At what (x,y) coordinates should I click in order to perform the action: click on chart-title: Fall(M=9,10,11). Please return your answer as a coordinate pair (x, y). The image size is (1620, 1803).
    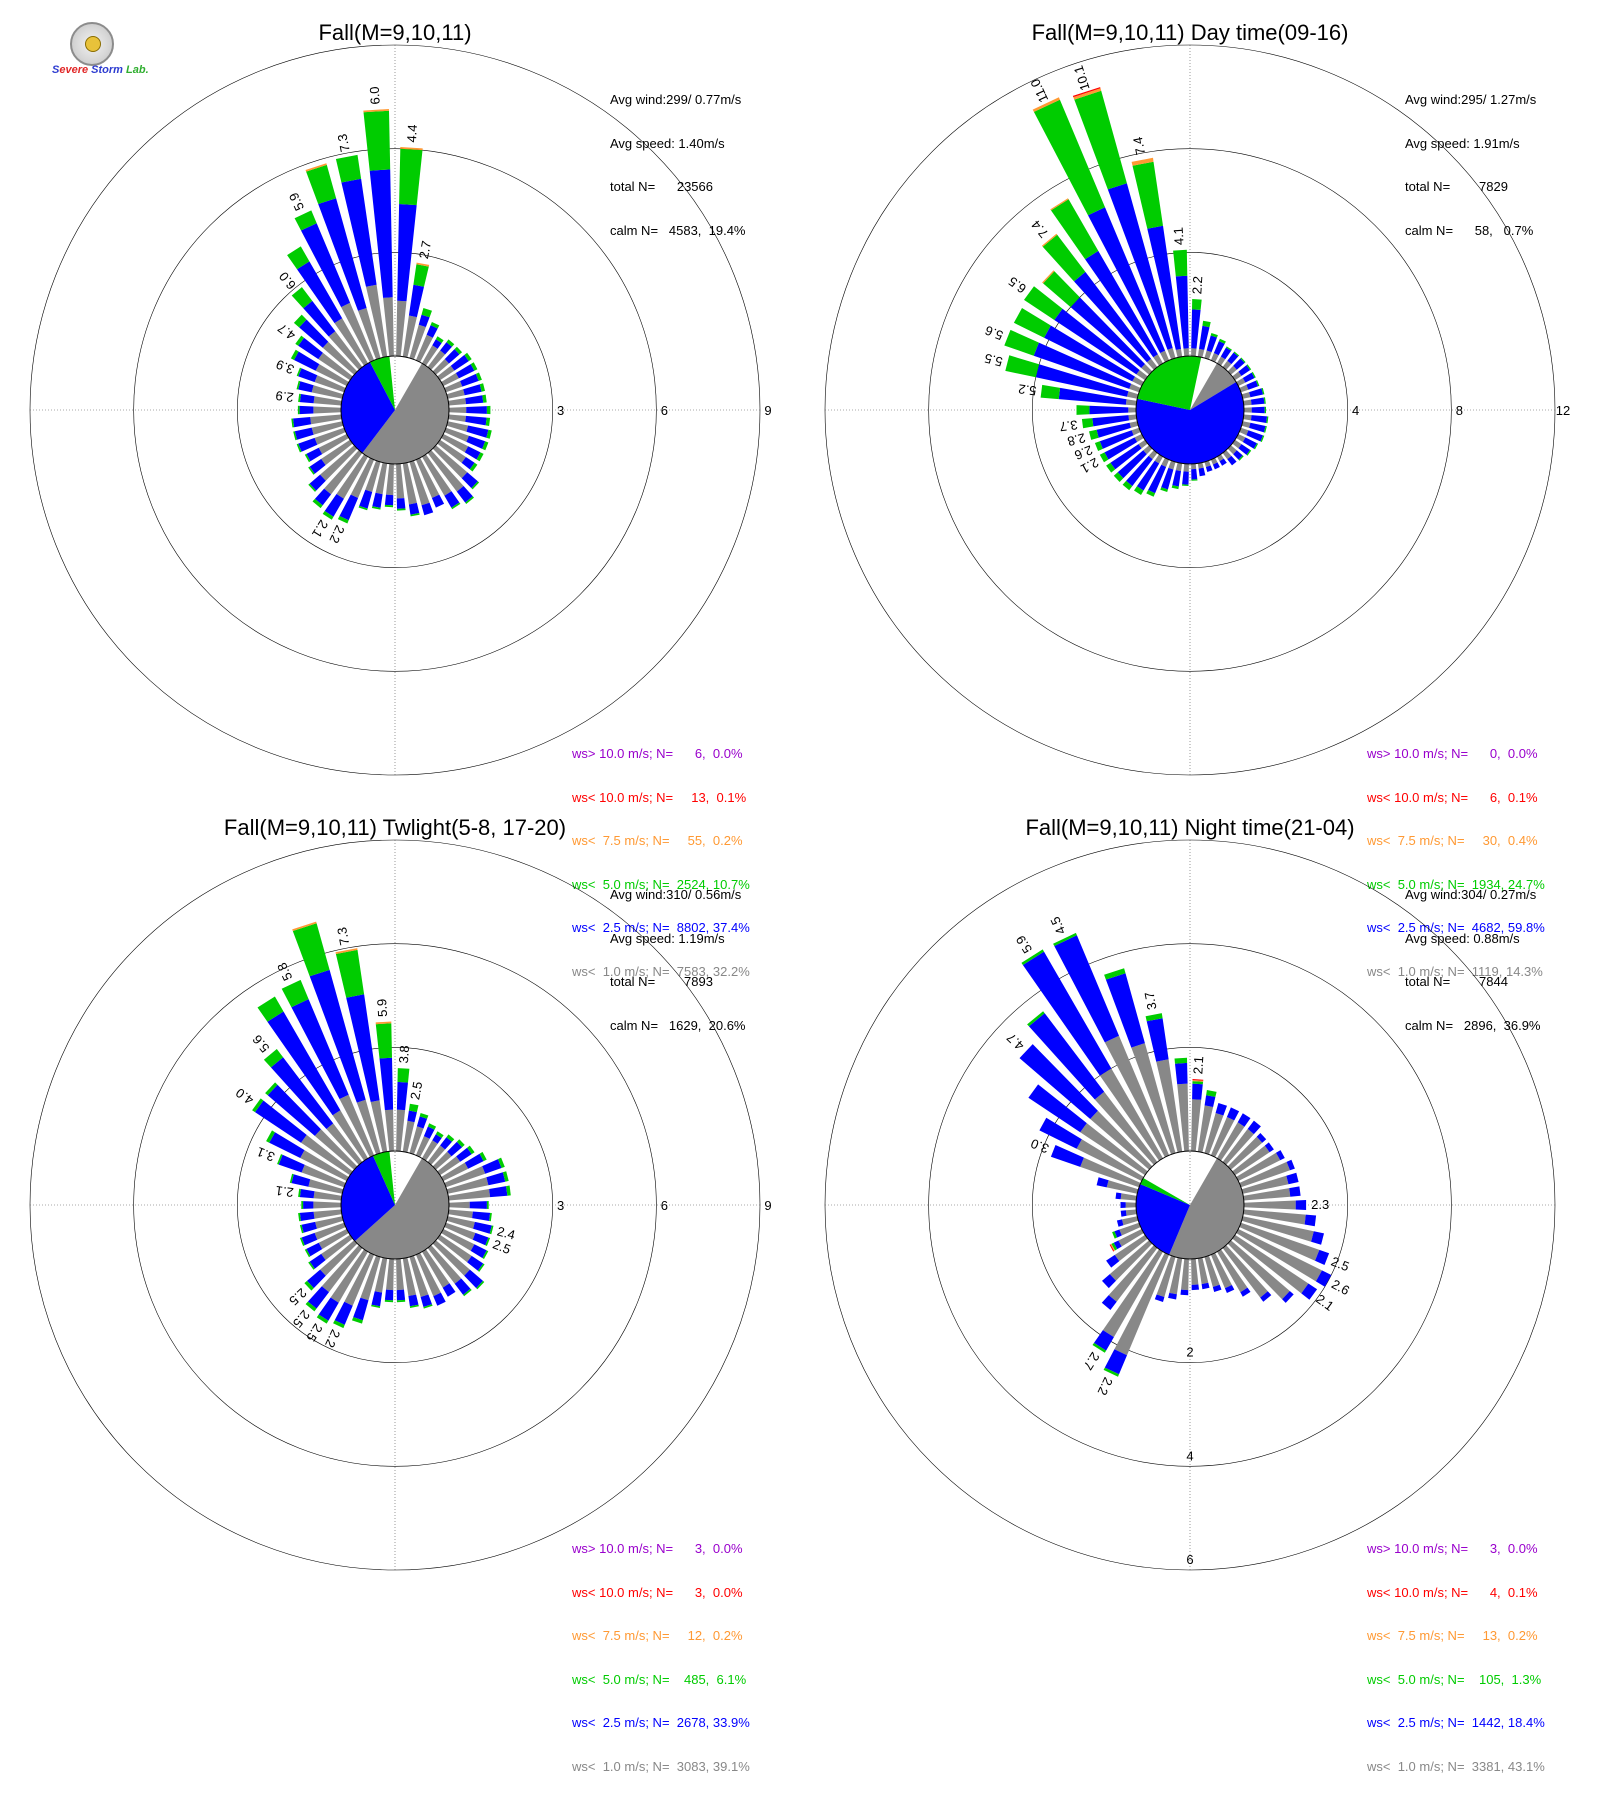
    Looking at the image, I should click on (395, 32).